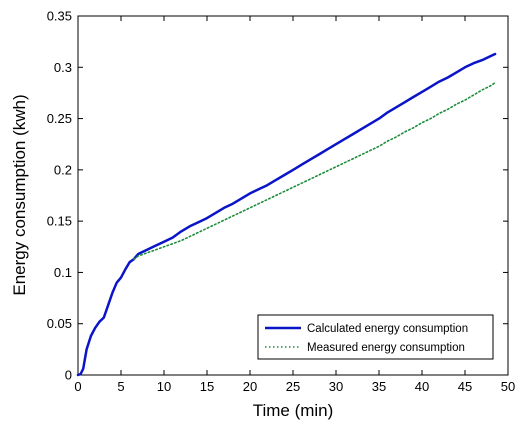 The width and height of the screenshot is (523, 423). Describe the element at coordinates (387, 329) in the screenshot. I see `legend-label-calculated: Calculated energy consumption` at that location.